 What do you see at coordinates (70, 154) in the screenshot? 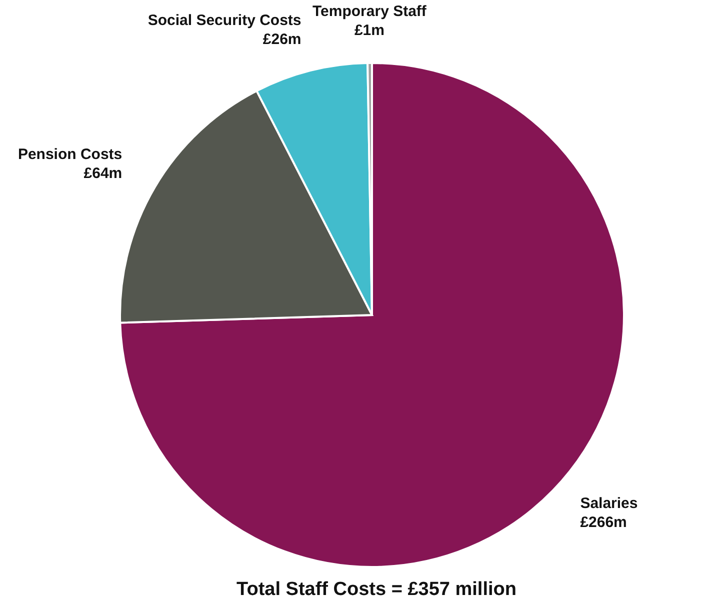
I see `slice-label: Pension Costs` at bounding box center [70, 154].